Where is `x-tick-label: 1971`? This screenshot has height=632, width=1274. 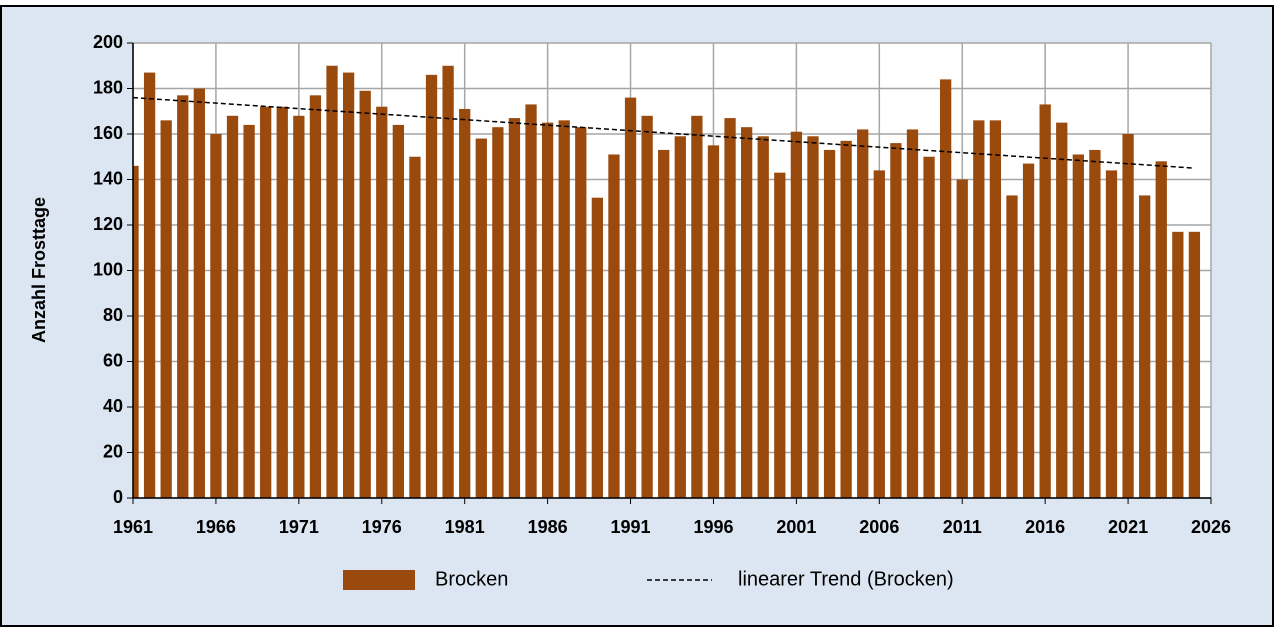
x-tick-label: 1971 is located at coordinates (299, 527).